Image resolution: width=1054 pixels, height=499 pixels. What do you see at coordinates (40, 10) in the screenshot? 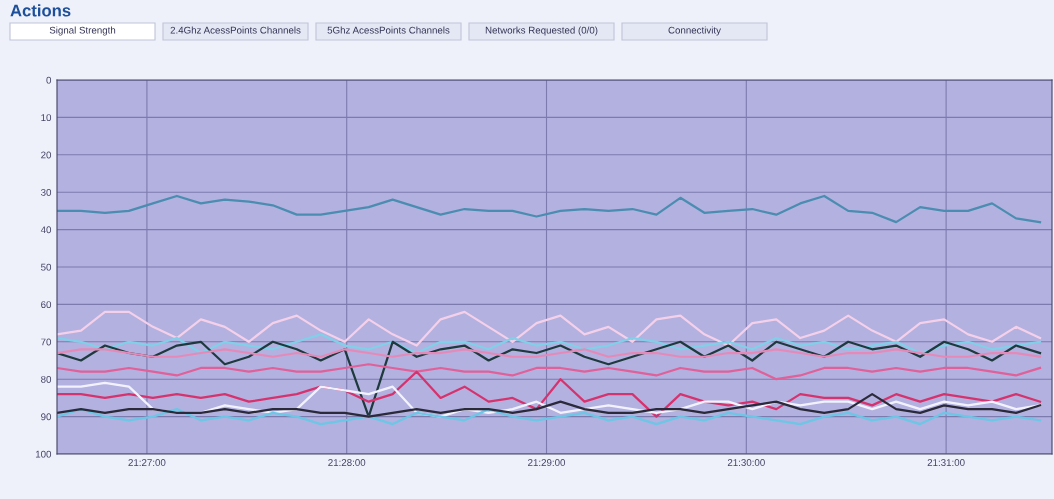
I see `chart-title: Actions` at bounding box center [40, 10].